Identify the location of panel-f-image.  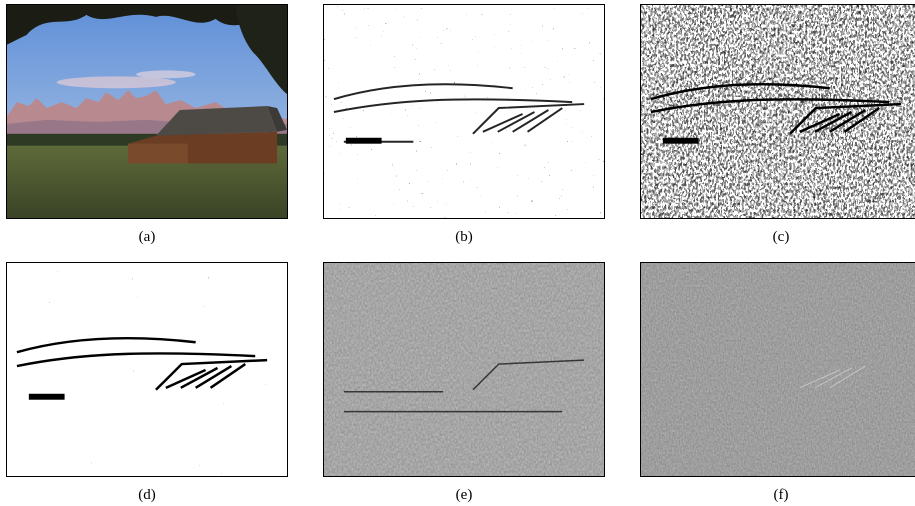
(777, 369).